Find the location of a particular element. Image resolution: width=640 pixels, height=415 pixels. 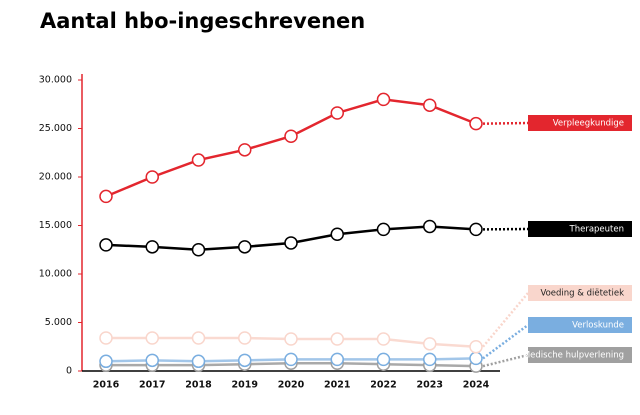

x-tick-label: 2022 is located at coordinates (383, 385).